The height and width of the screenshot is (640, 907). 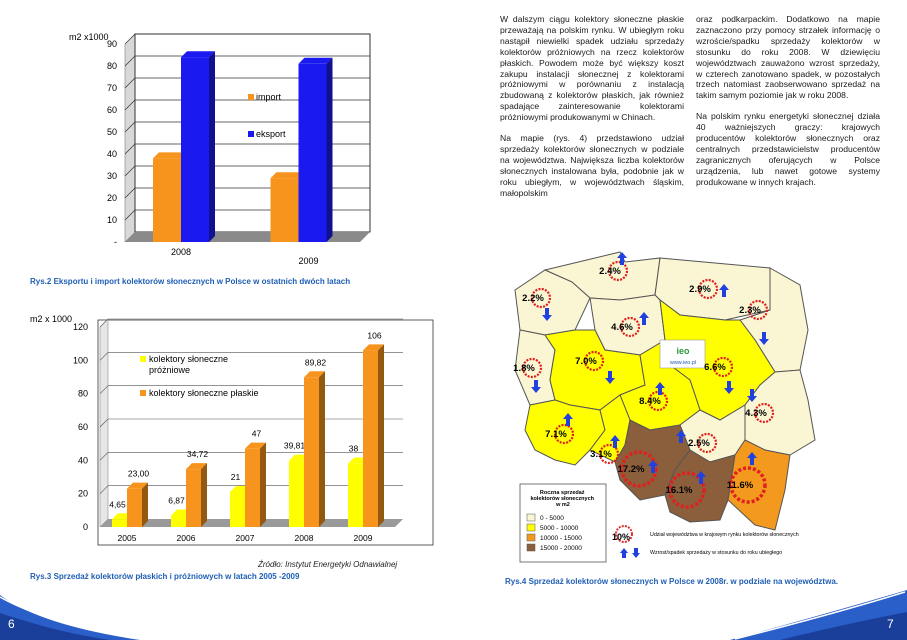 I want to click on y-tick-label: 50, so click(x=112, y=132).